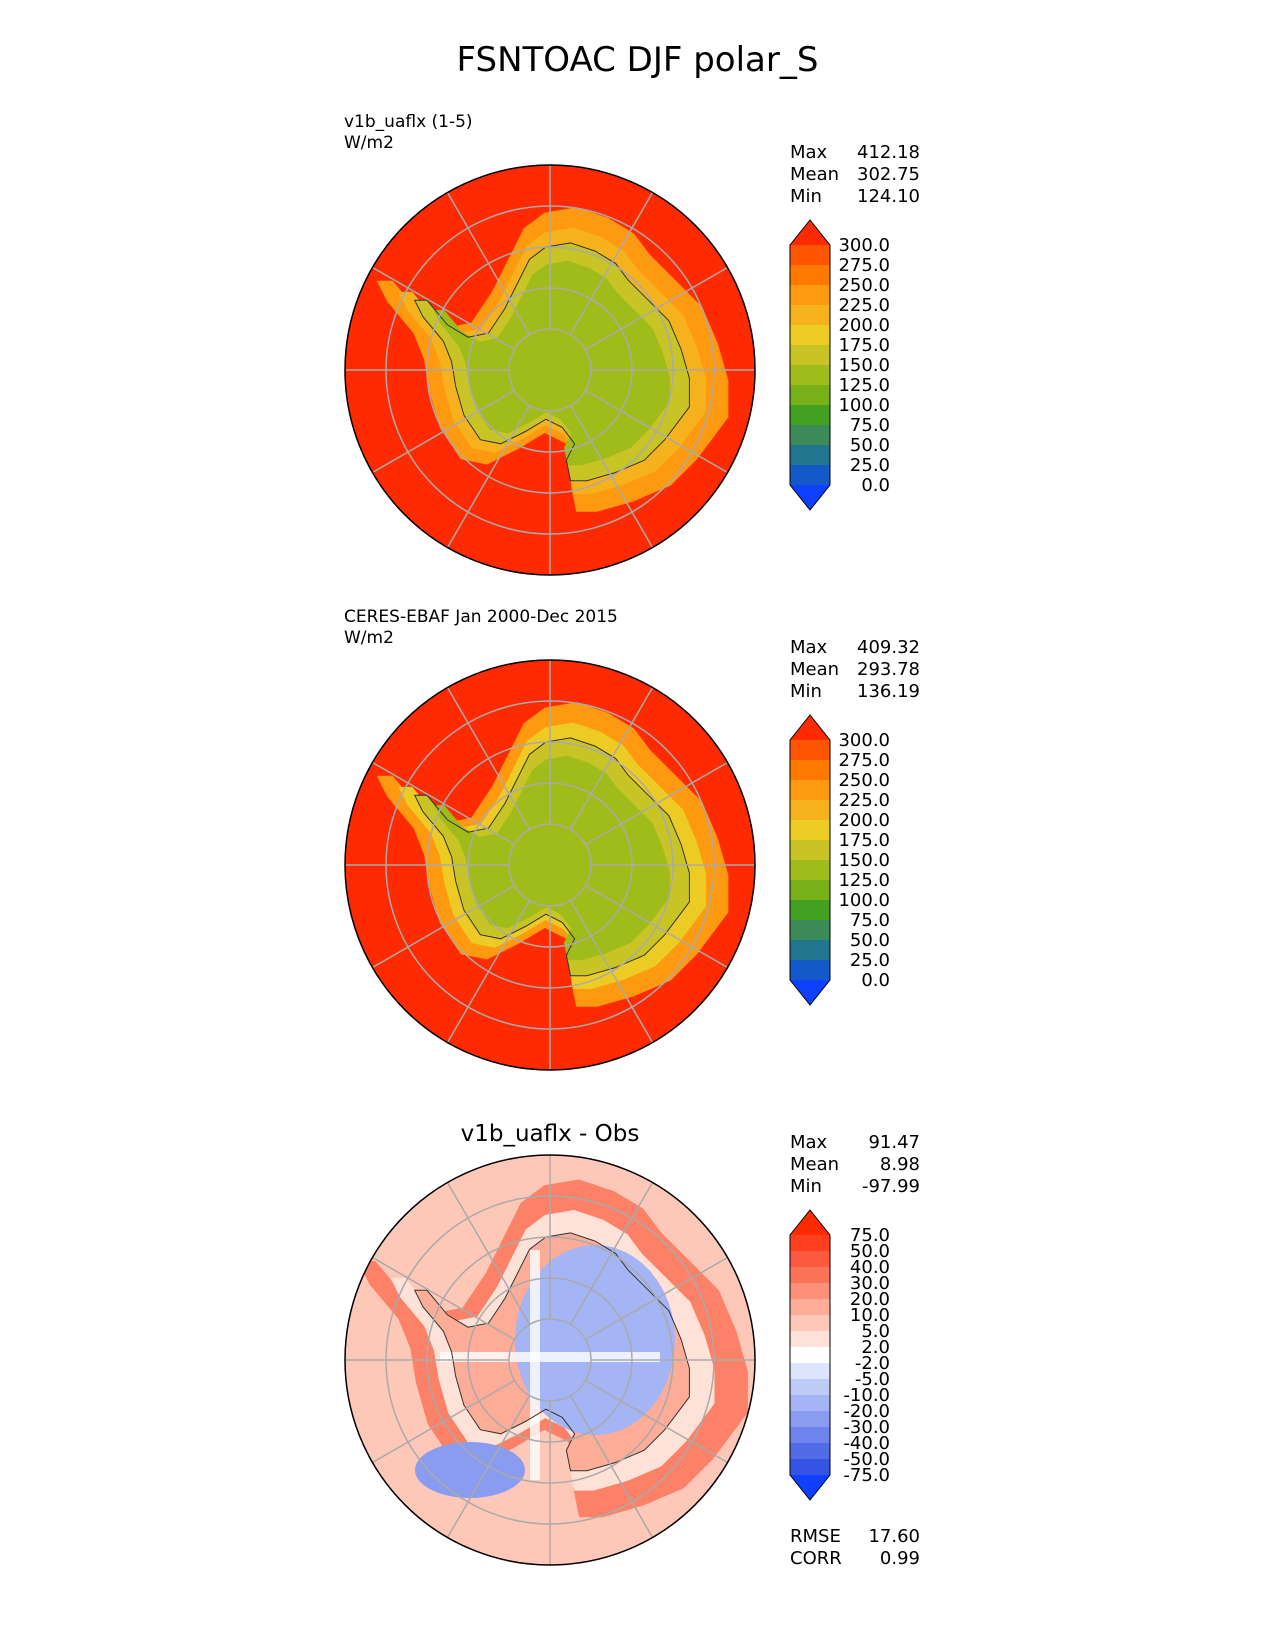  Describe the element at coordinates (866, 1443) in the screenshot. I see `colorbar-tick-label: -40.0` at that location.